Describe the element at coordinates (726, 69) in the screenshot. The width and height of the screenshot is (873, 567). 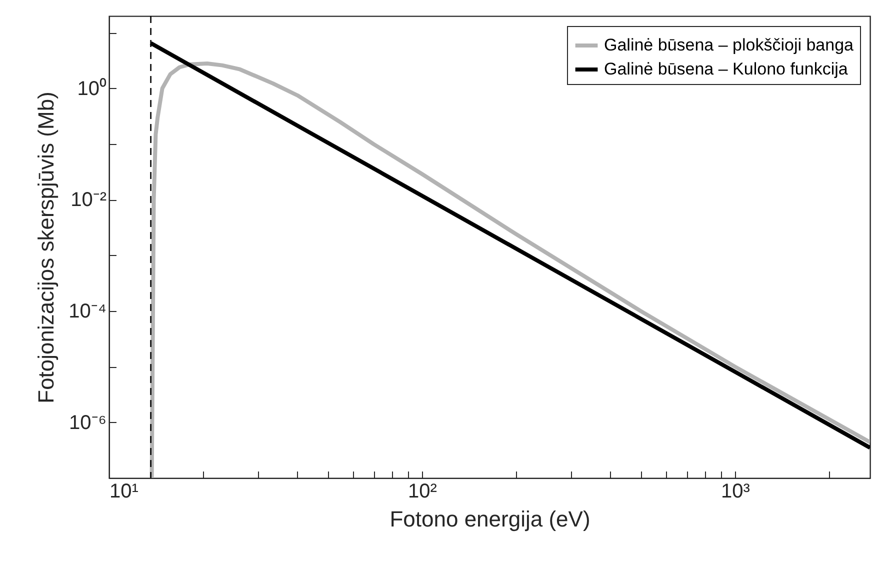
I see `legend-label: Galinė būsena – Kulono funkcija` at that location.